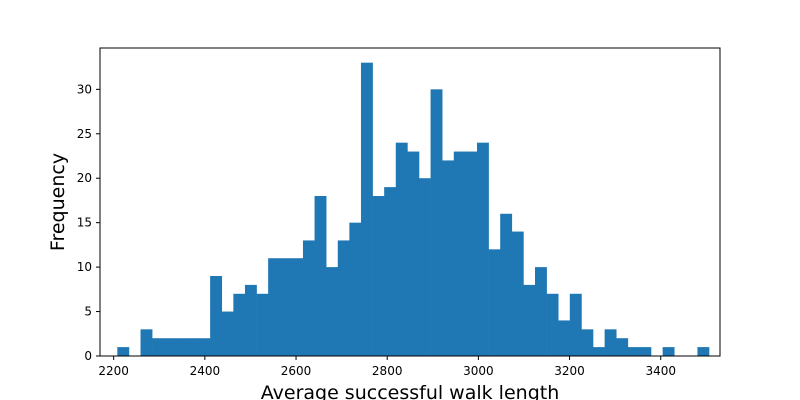  I want to click on y-tick-label: 30, so click(84, 89).